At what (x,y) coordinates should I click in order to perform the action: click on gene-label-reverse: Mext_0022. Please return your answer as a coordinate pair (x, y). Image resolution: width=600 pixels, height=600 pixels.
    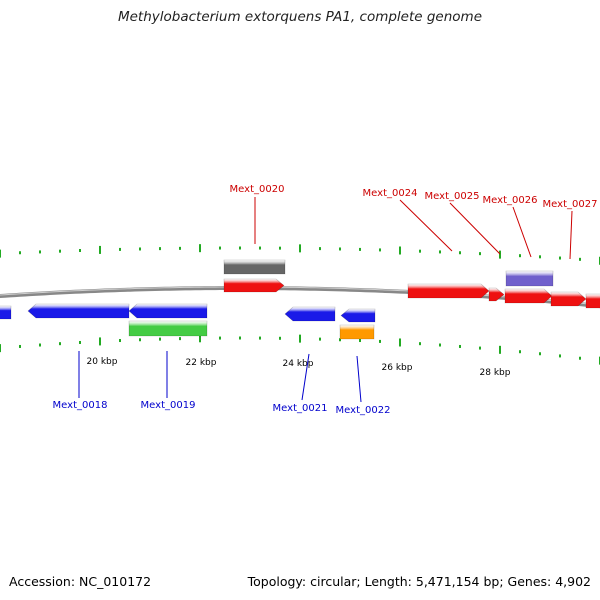
    Looking at the image, I should click on (363, 410).